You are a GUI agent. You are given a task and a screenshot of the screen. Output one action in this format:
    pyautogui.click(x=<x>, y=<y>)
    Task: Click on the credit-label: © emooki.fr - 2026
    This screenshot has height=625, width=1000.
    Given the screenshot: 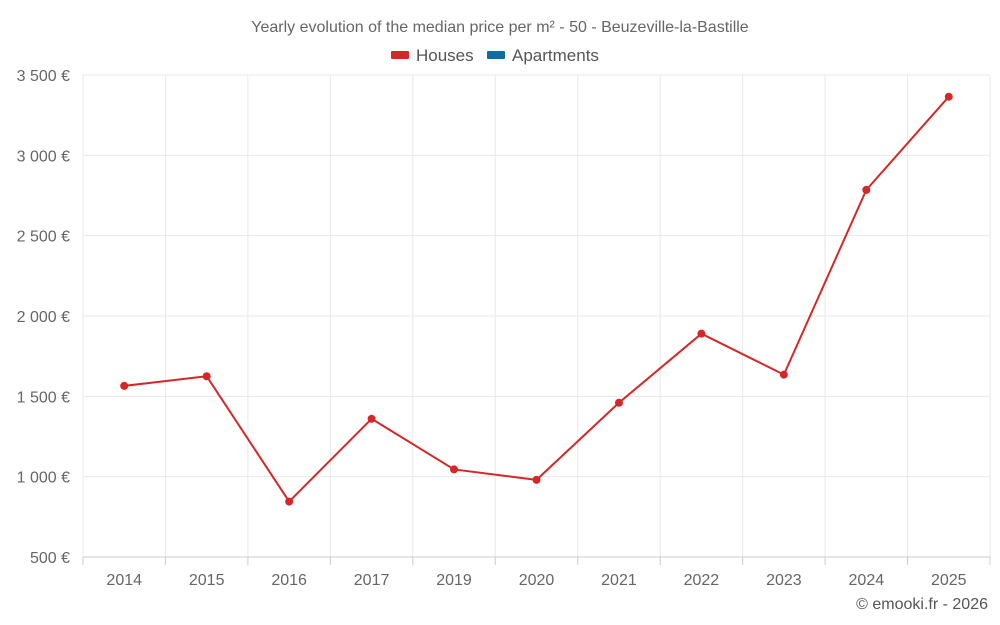 What is the action you would take?
    pyautogui.click(x=922, y=604)
    